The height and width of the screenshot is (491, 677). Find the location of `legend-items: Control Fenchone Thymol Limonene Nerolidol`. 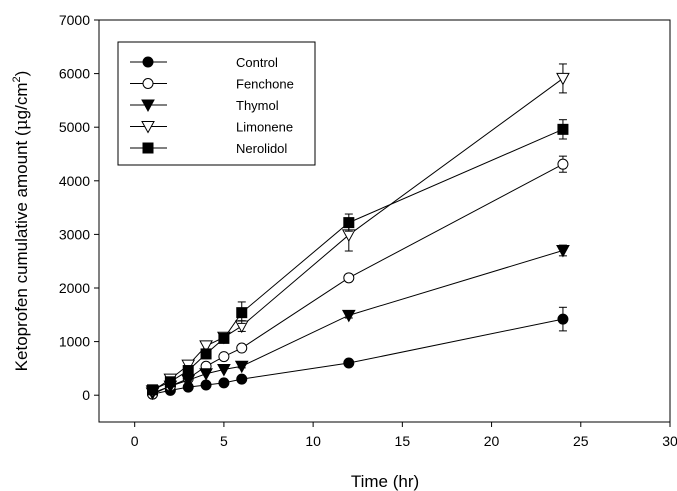

legend-items: Control Fenchone Thymol Limonene Nerolidol is located at coordinates (212, 105).